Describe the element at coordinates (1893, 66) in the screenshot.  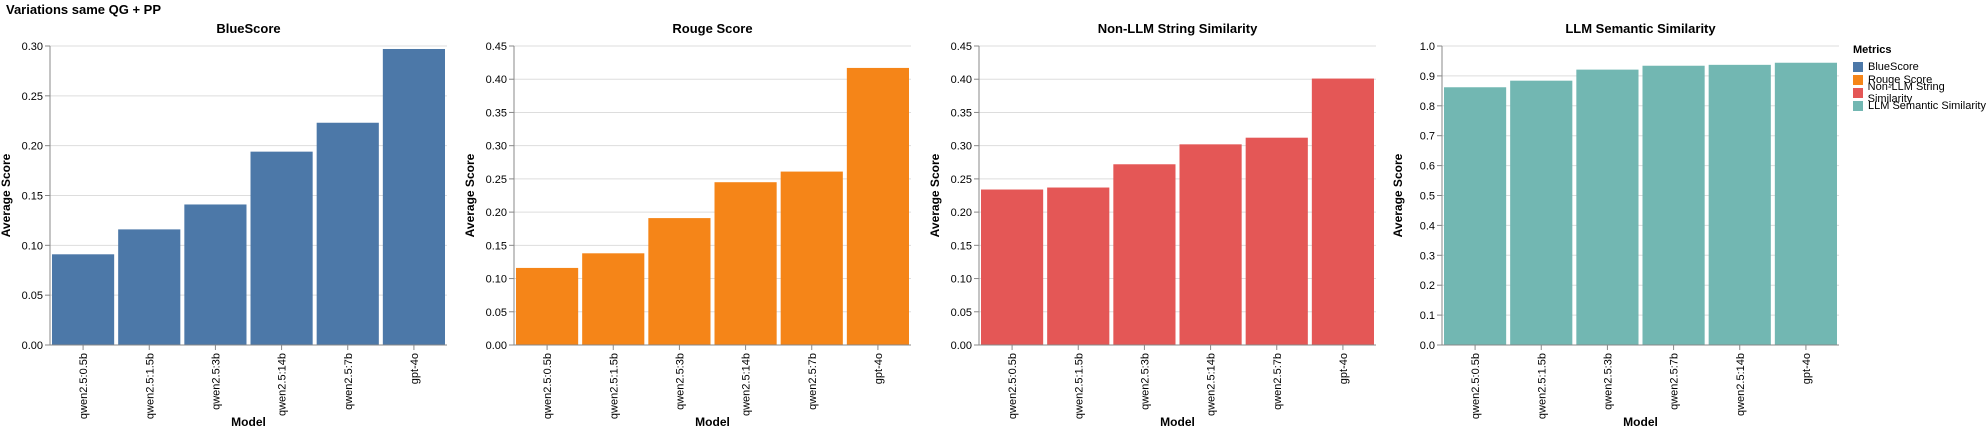
I see `legend-label-bluescore: BlueScore` at that location.